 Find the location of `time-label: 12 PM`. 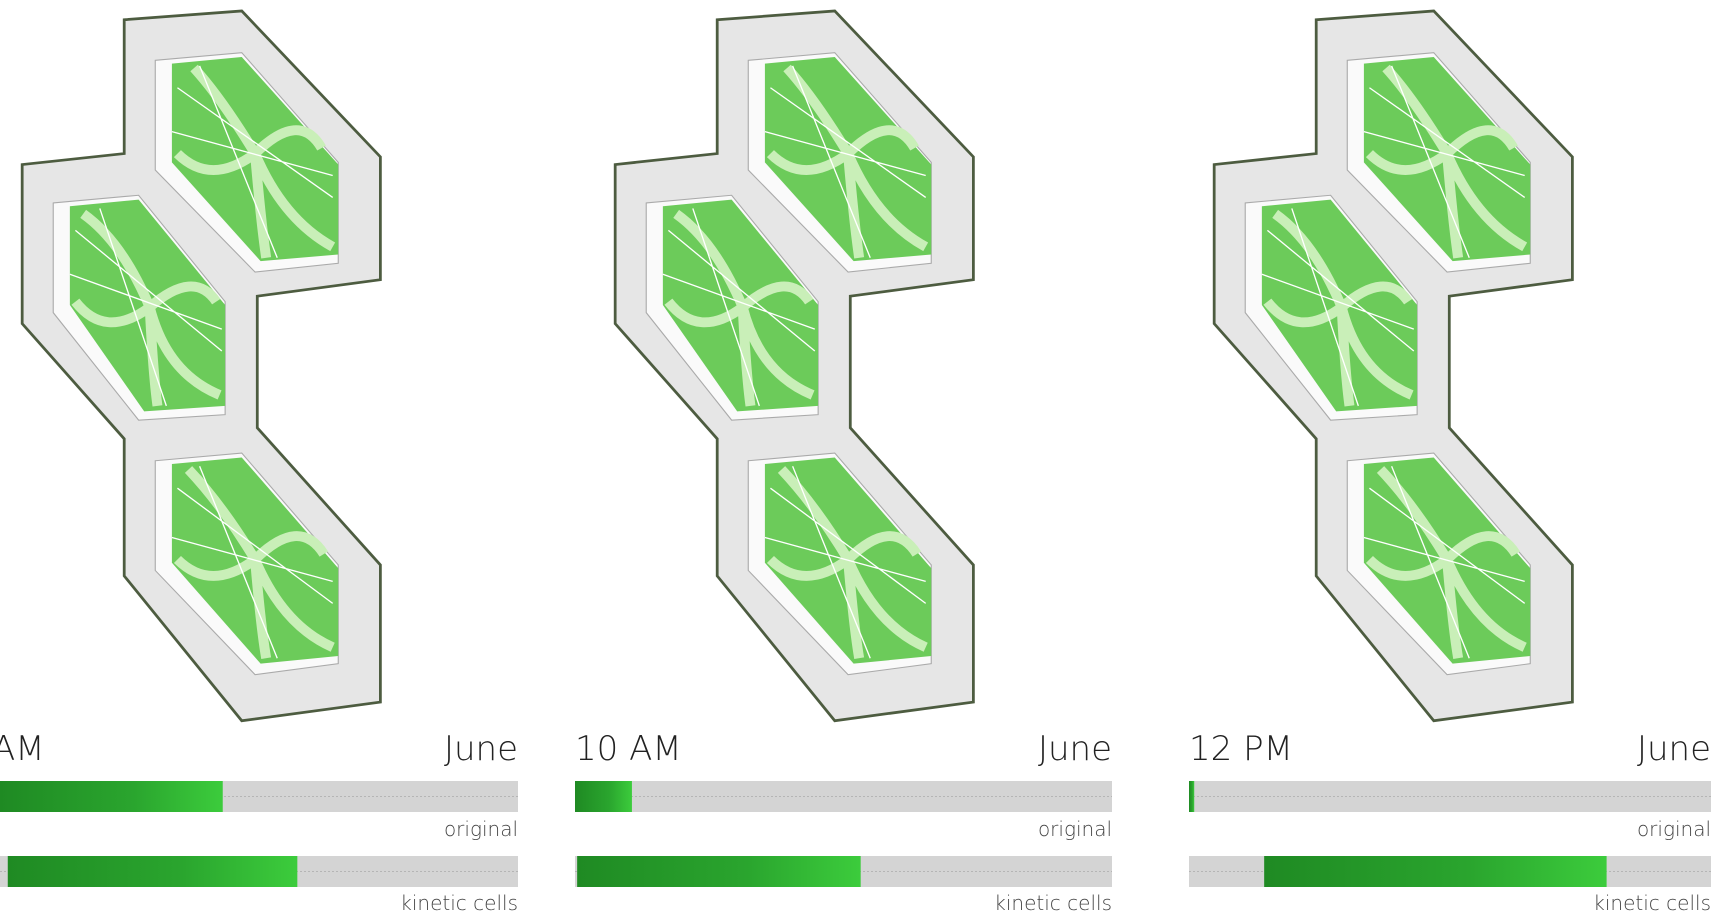

time-label: 12 PM is located at coordinates (1241, 749).